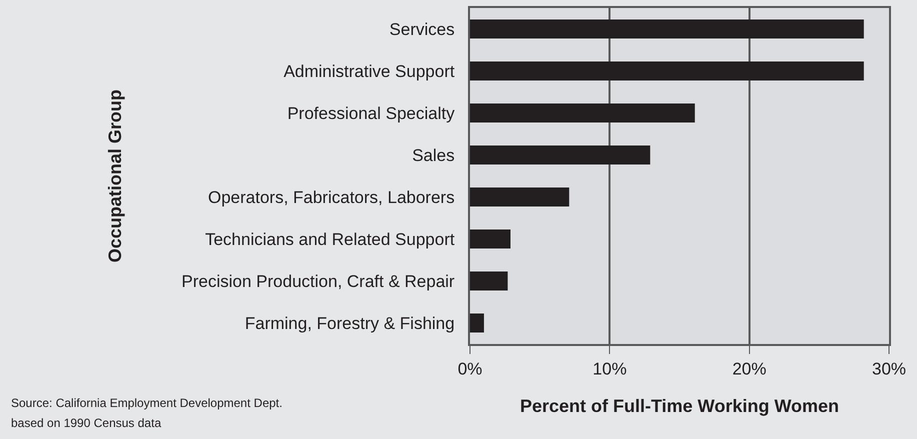  Describe the element at coordinates (749, 368) in the screenshot. I see `x-tick-label: 20%` at that location.